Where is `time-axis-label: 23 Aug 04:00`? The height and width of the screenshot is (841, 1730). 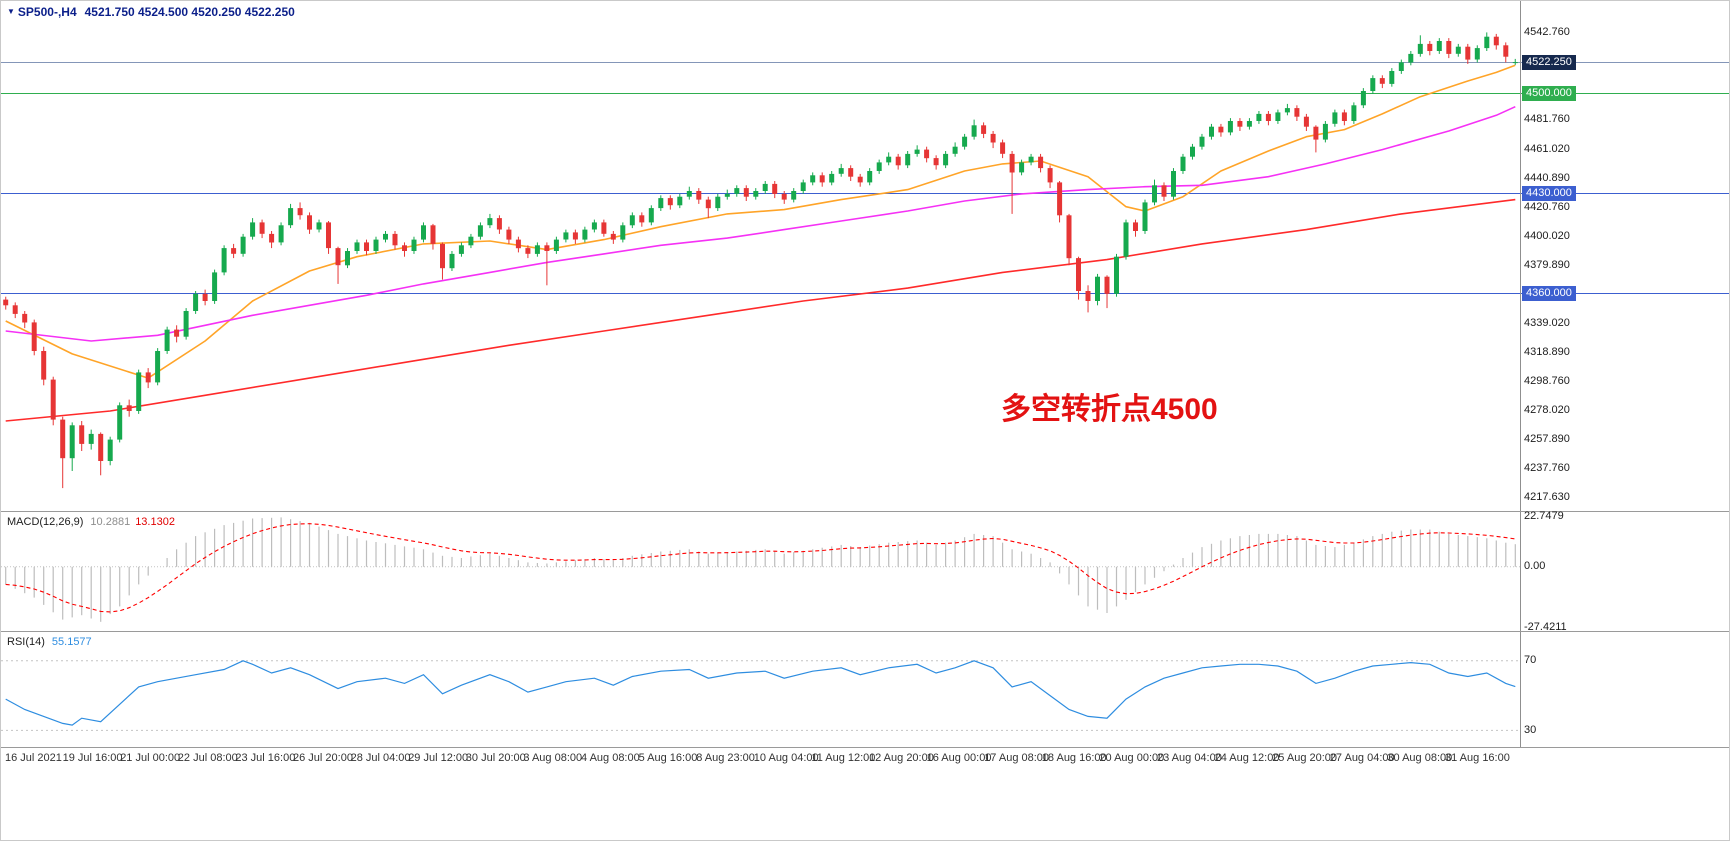 time-axis-label: 23 Aug 04:00 is located at coordinates (1189, 758).